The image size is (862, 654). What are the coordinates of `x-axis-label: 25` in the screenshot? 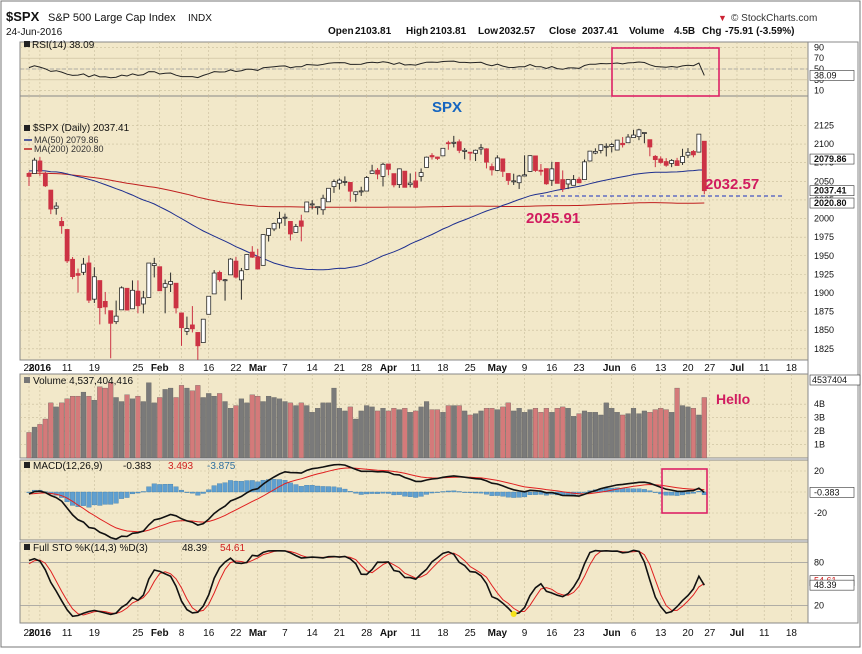 It's located at (138, 633).